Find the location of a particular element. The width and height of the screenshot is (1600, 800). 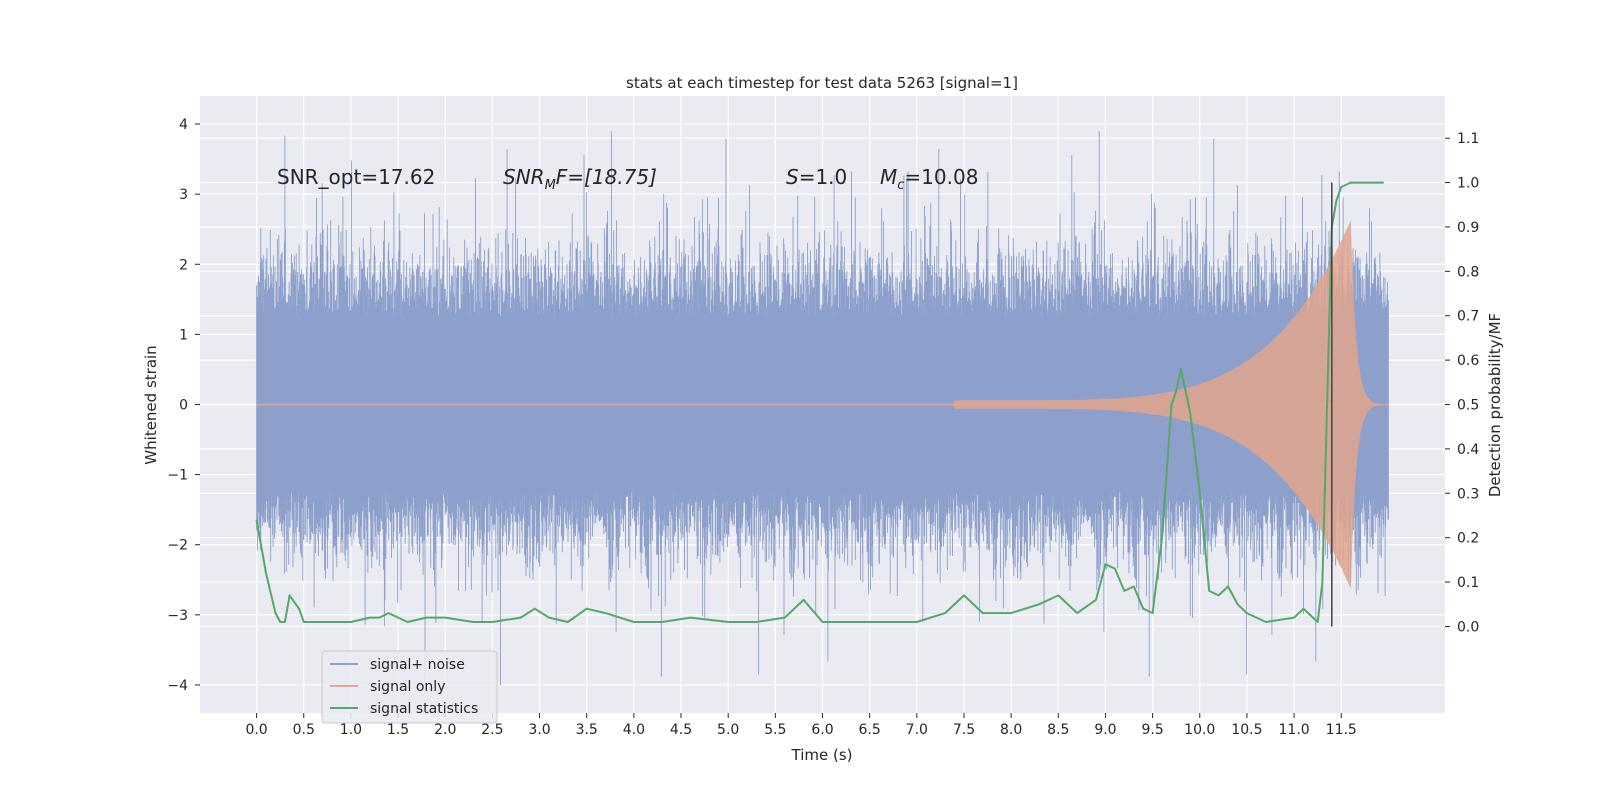

annotation-snr-mf-value: F=[18.75] is located at coordinates (606, 177).